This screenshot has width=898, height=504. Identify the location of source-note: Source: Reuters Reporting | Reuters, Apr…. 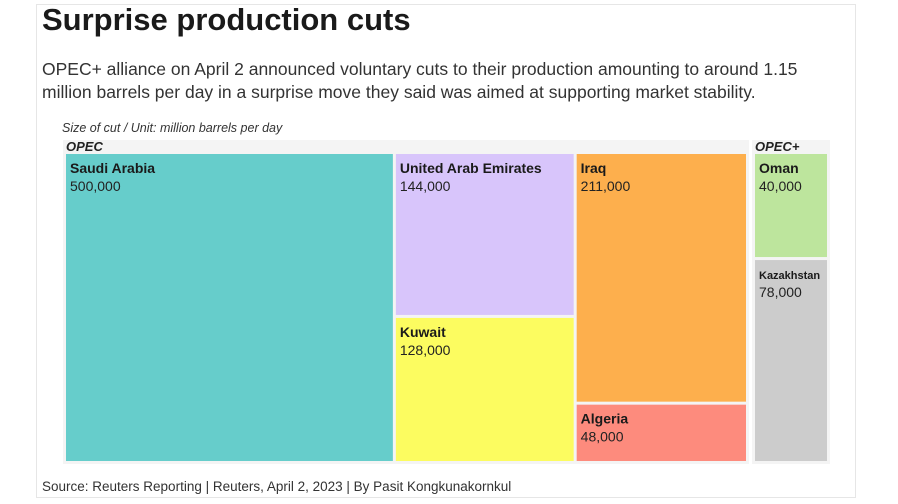
(277, 486).